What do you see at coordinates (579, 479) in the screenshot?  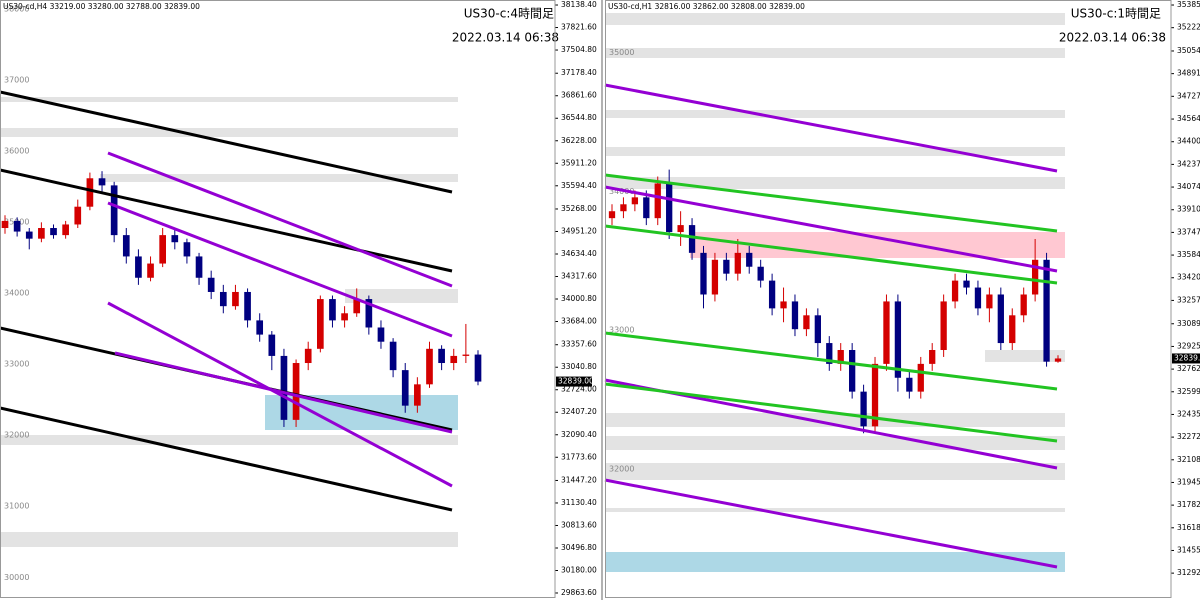 I see `y-tick-label: 31447.20` at bounding box center [579, 479].